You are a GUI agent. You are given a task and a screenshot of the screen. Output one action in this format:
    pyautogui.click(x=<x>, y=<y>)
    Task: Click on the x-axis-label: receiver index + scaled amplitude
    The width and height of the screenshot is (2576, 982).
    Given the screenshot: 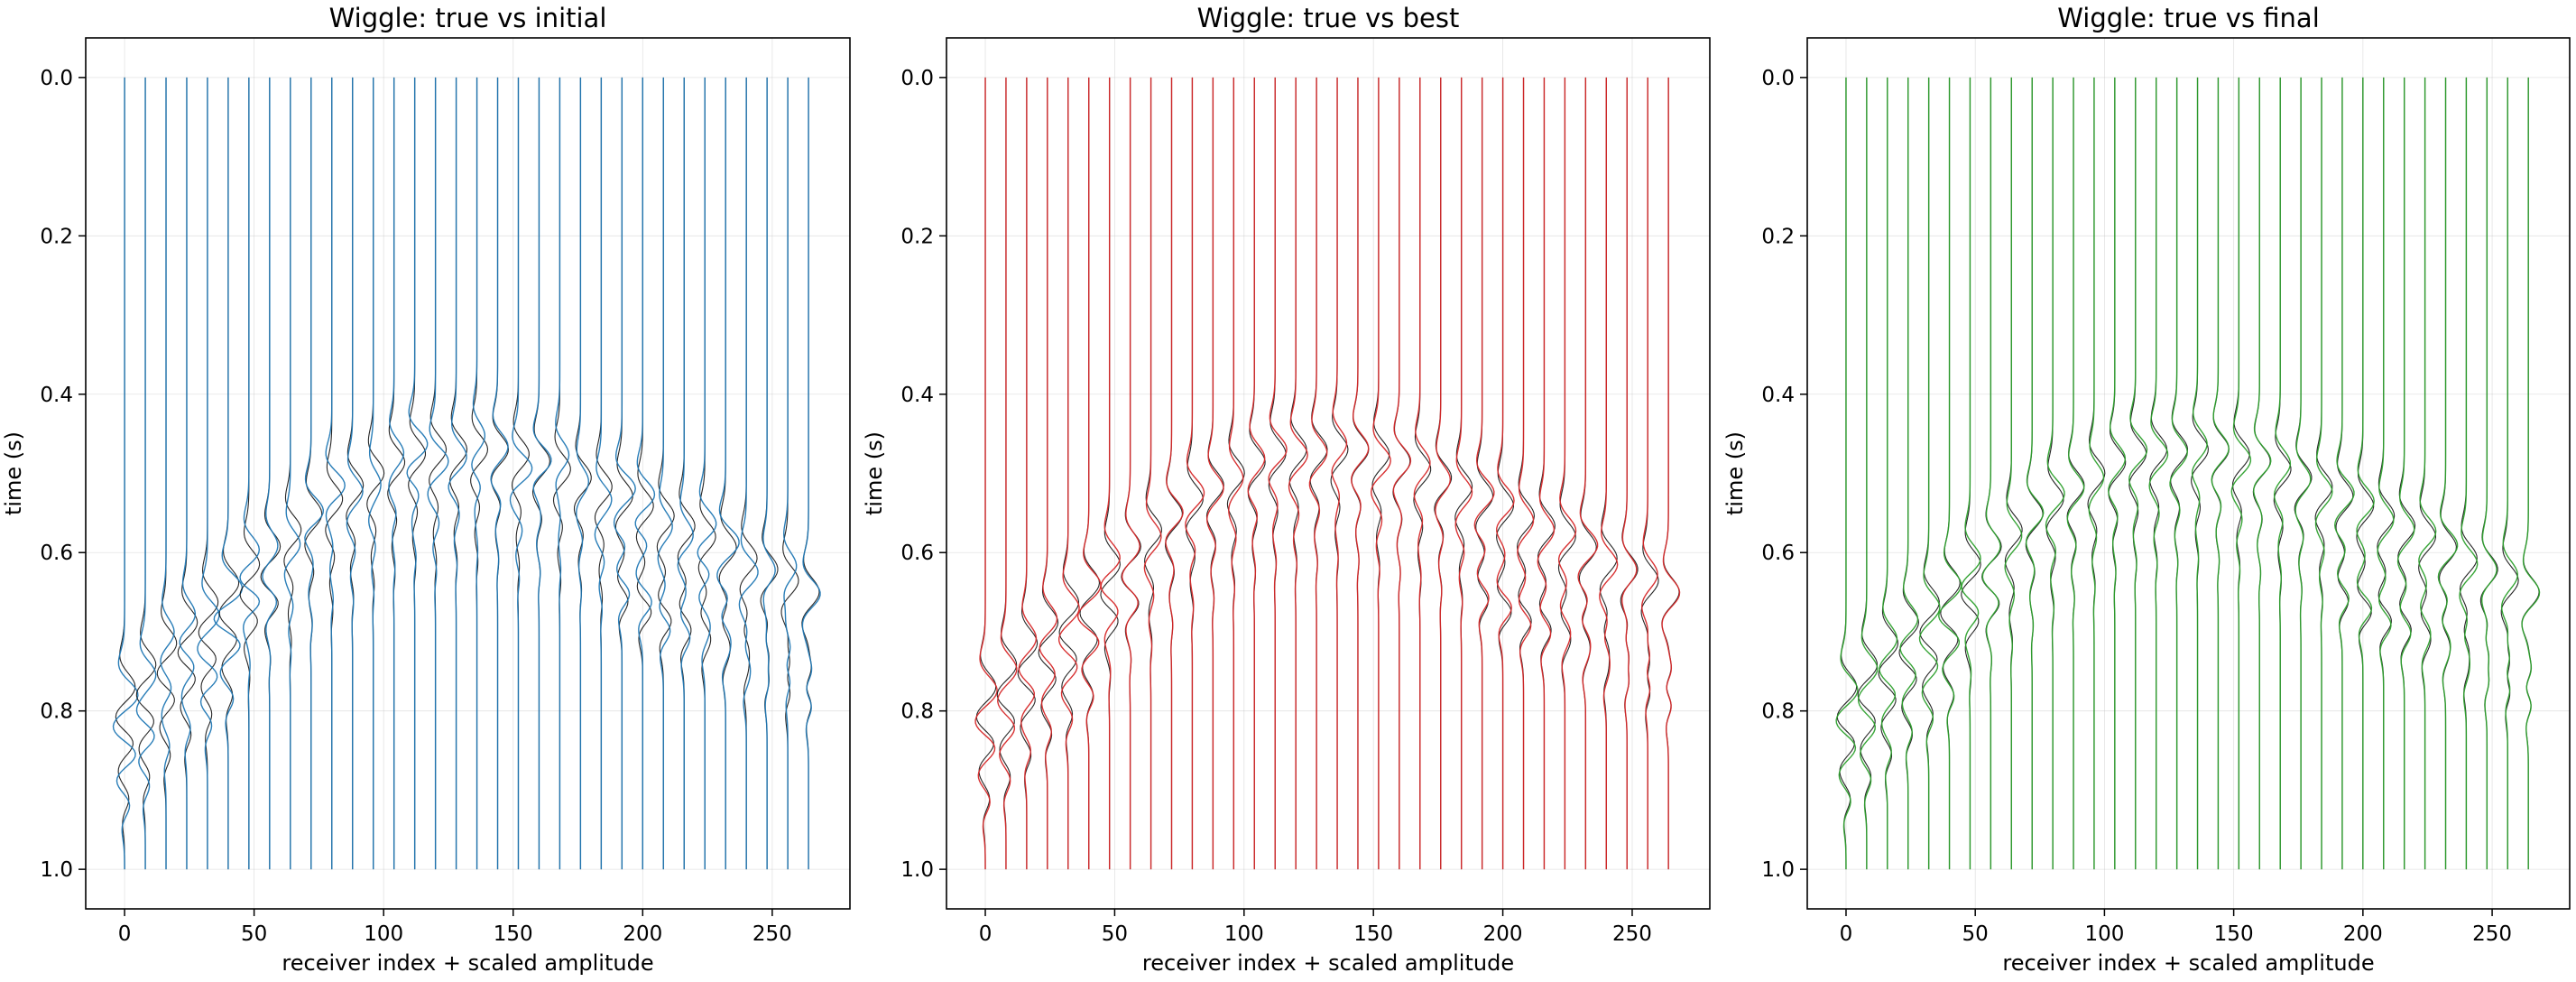 What is the action you would take?
    pyautogui.click(x=2188, y=963)
    